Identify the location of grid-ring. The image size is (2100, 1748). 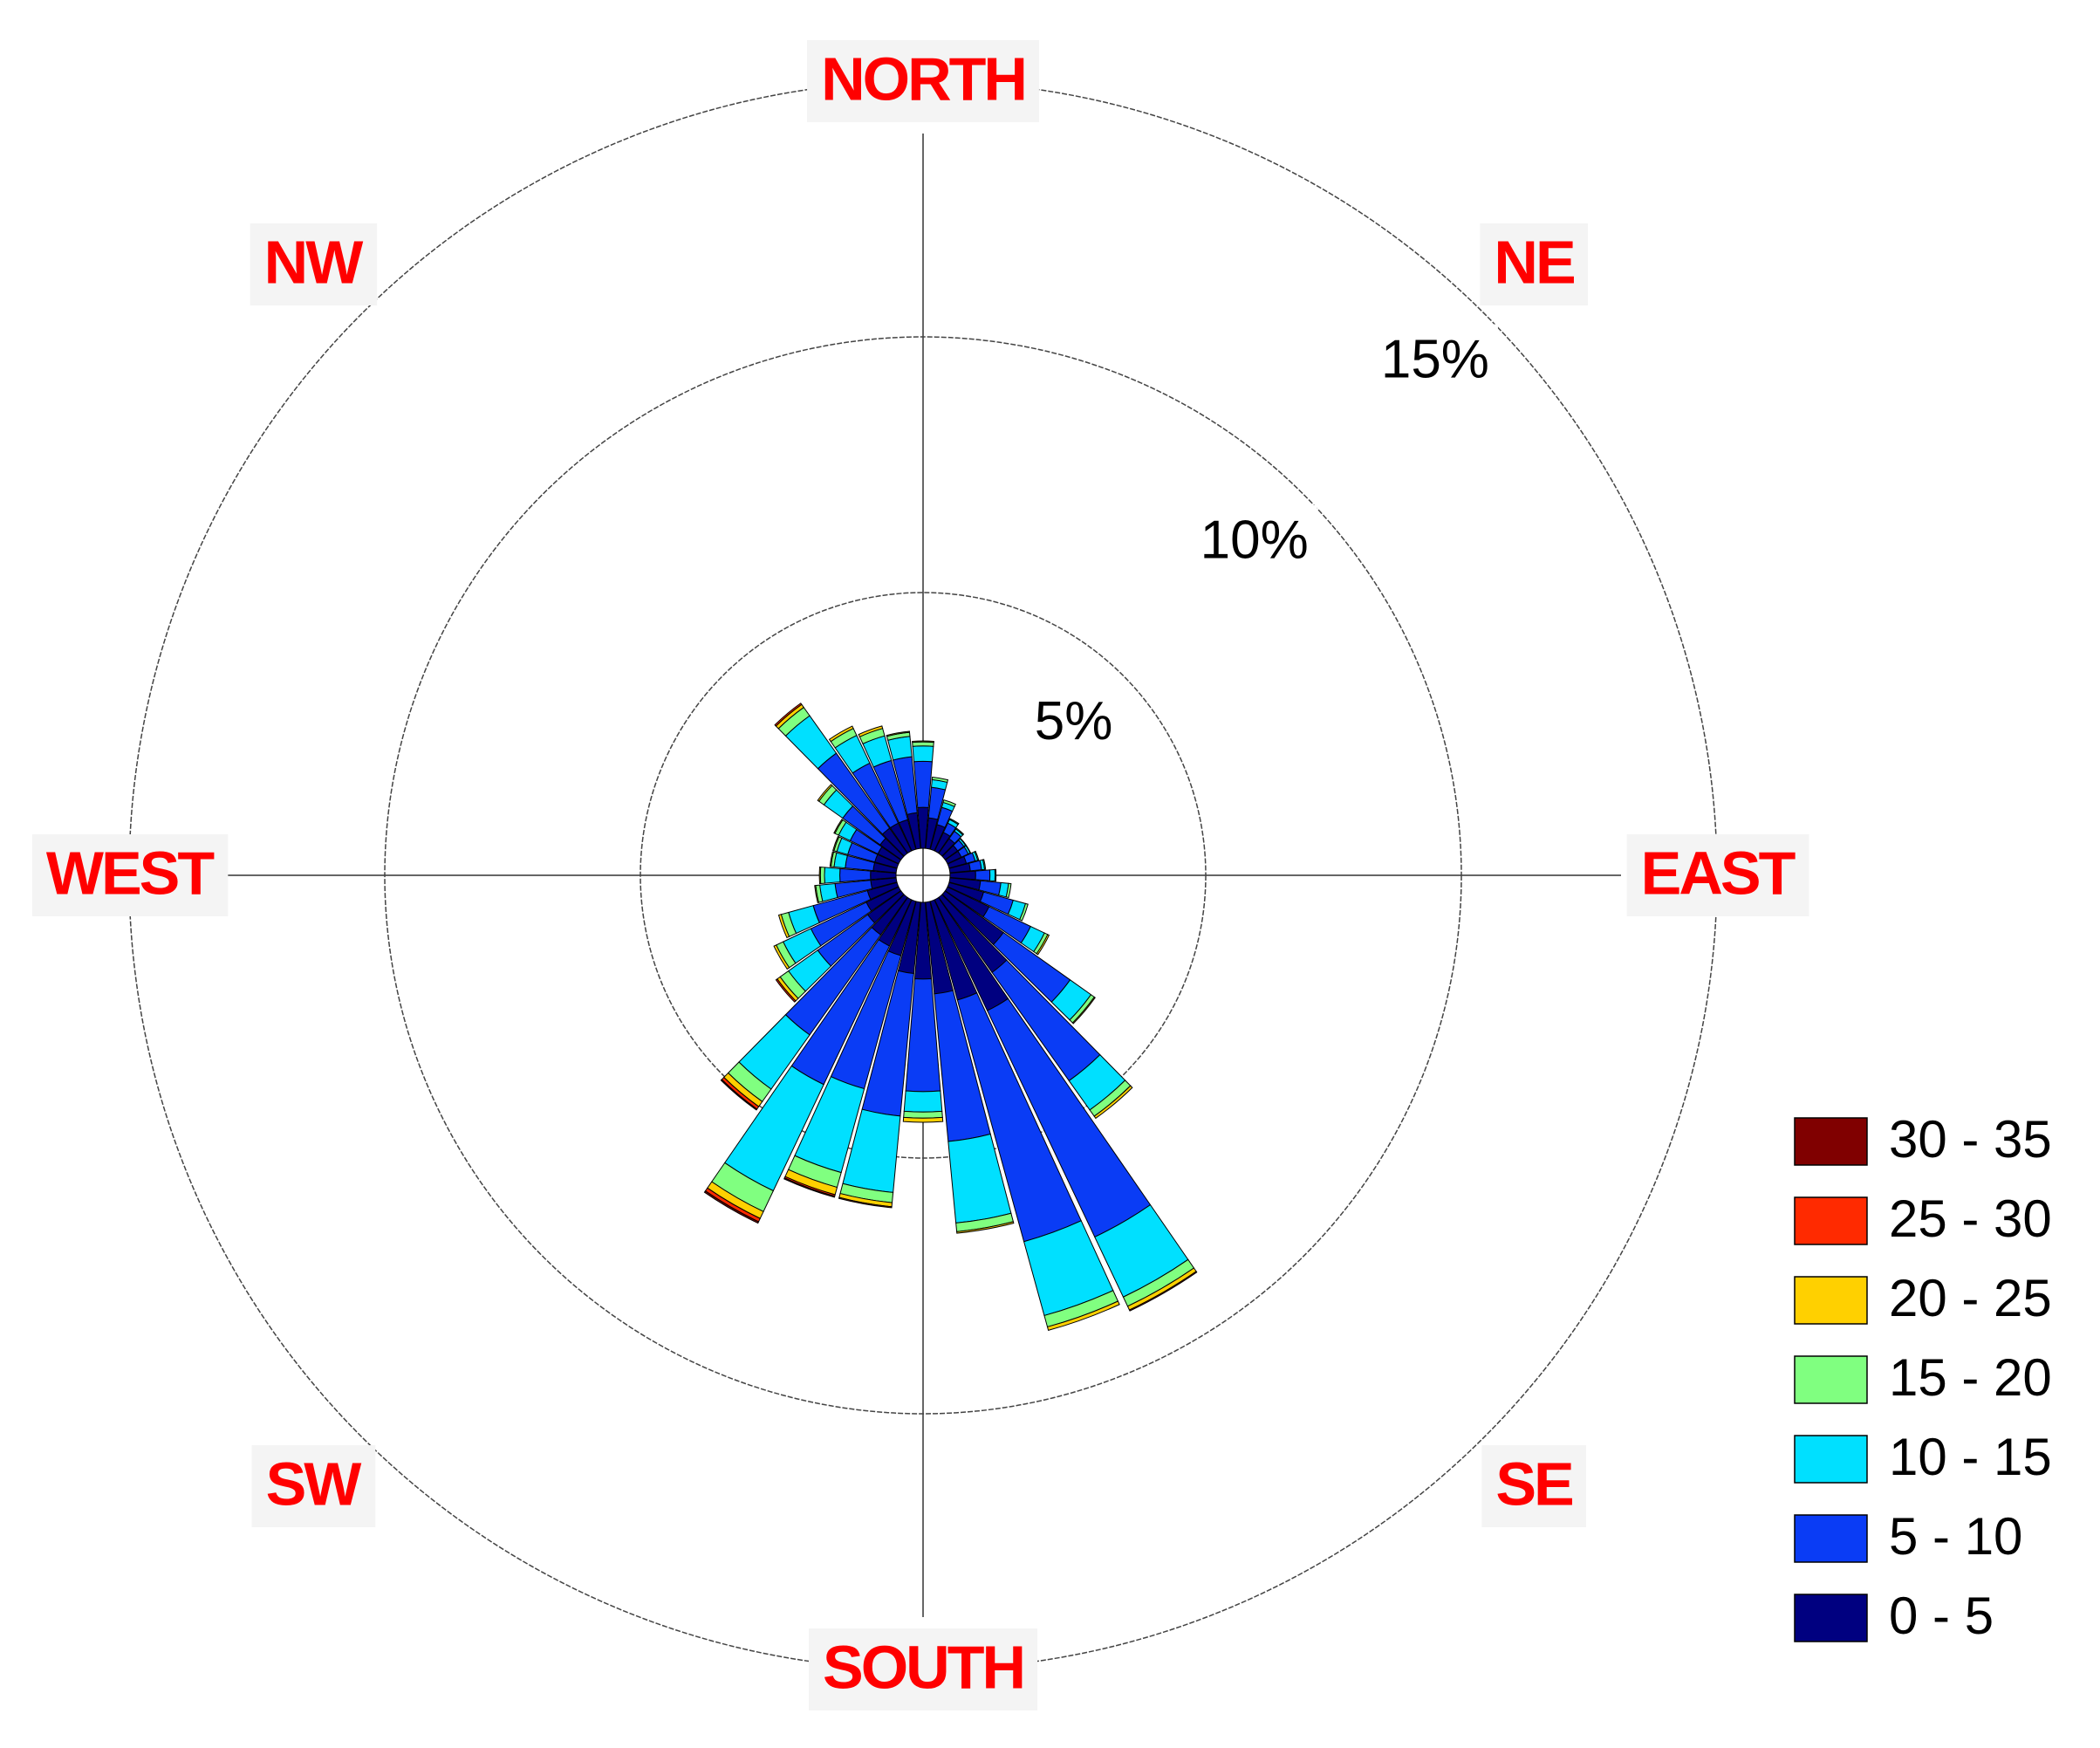
(923, 875).